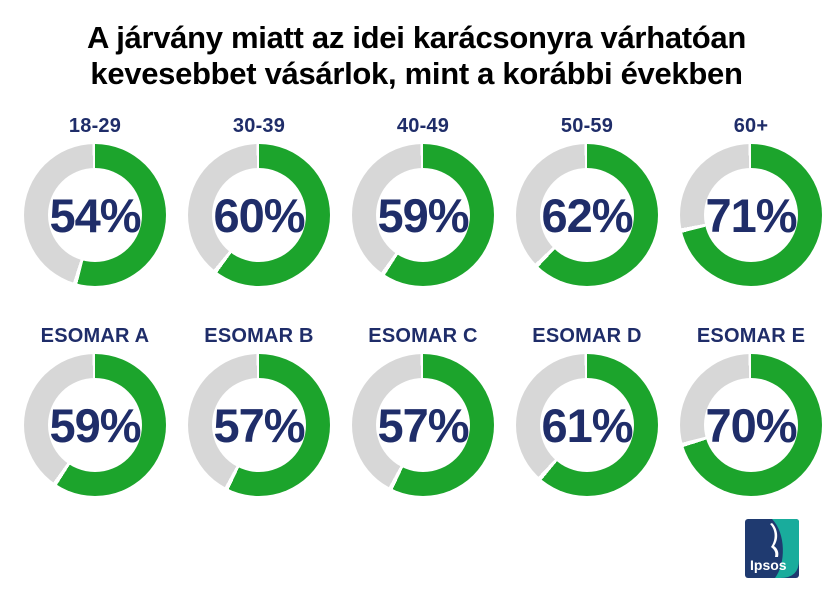 This screenshot has height=591, width=833. I want to click on donut-value-esomar-b: 57%, so click(259, 425).